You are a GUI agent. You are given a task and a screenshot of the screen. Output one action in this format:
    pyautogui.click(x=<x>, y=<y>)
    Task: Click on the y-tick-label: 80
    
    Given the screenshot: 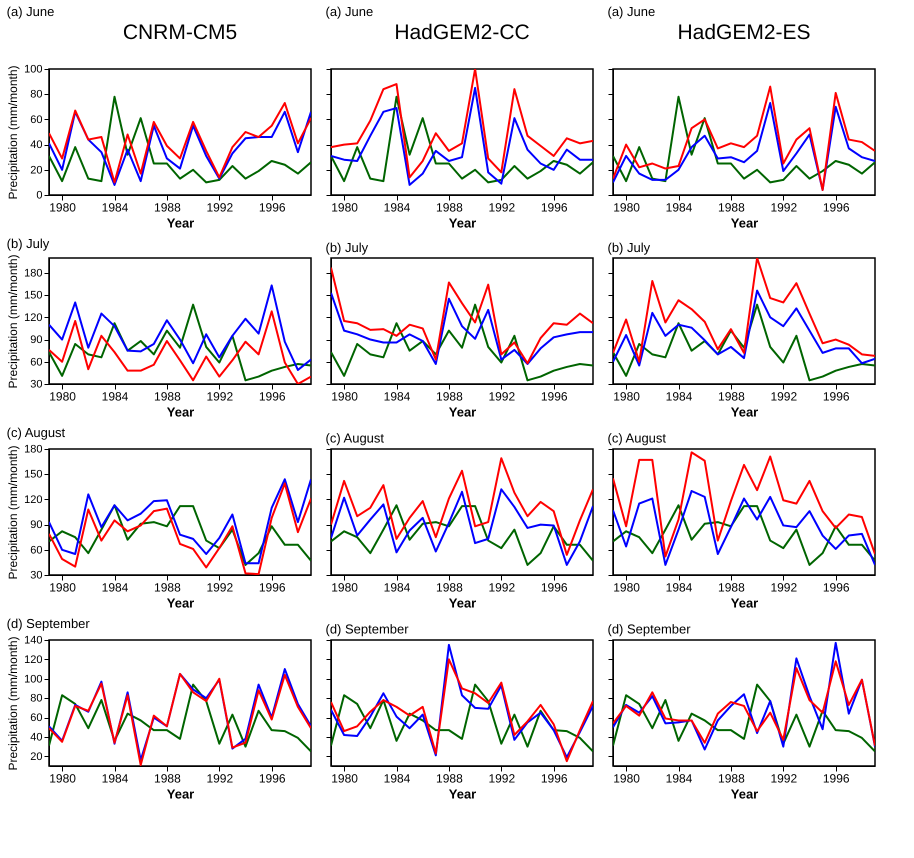 What is the action you would take?
    pyautogui.click(x=36, y=94)
    